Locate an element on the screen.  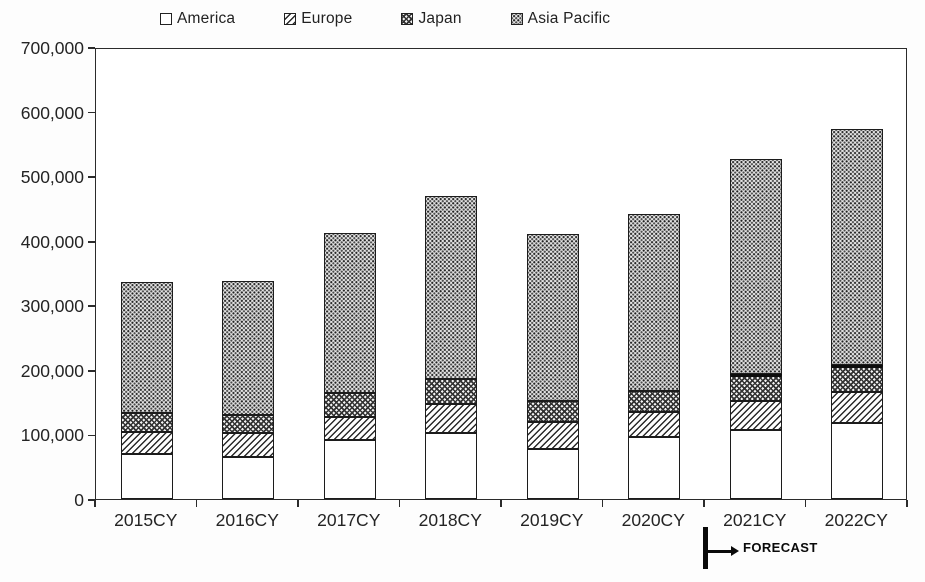
bar-segment-asia-pacific-2021CY is located at coordinates (755, 266).